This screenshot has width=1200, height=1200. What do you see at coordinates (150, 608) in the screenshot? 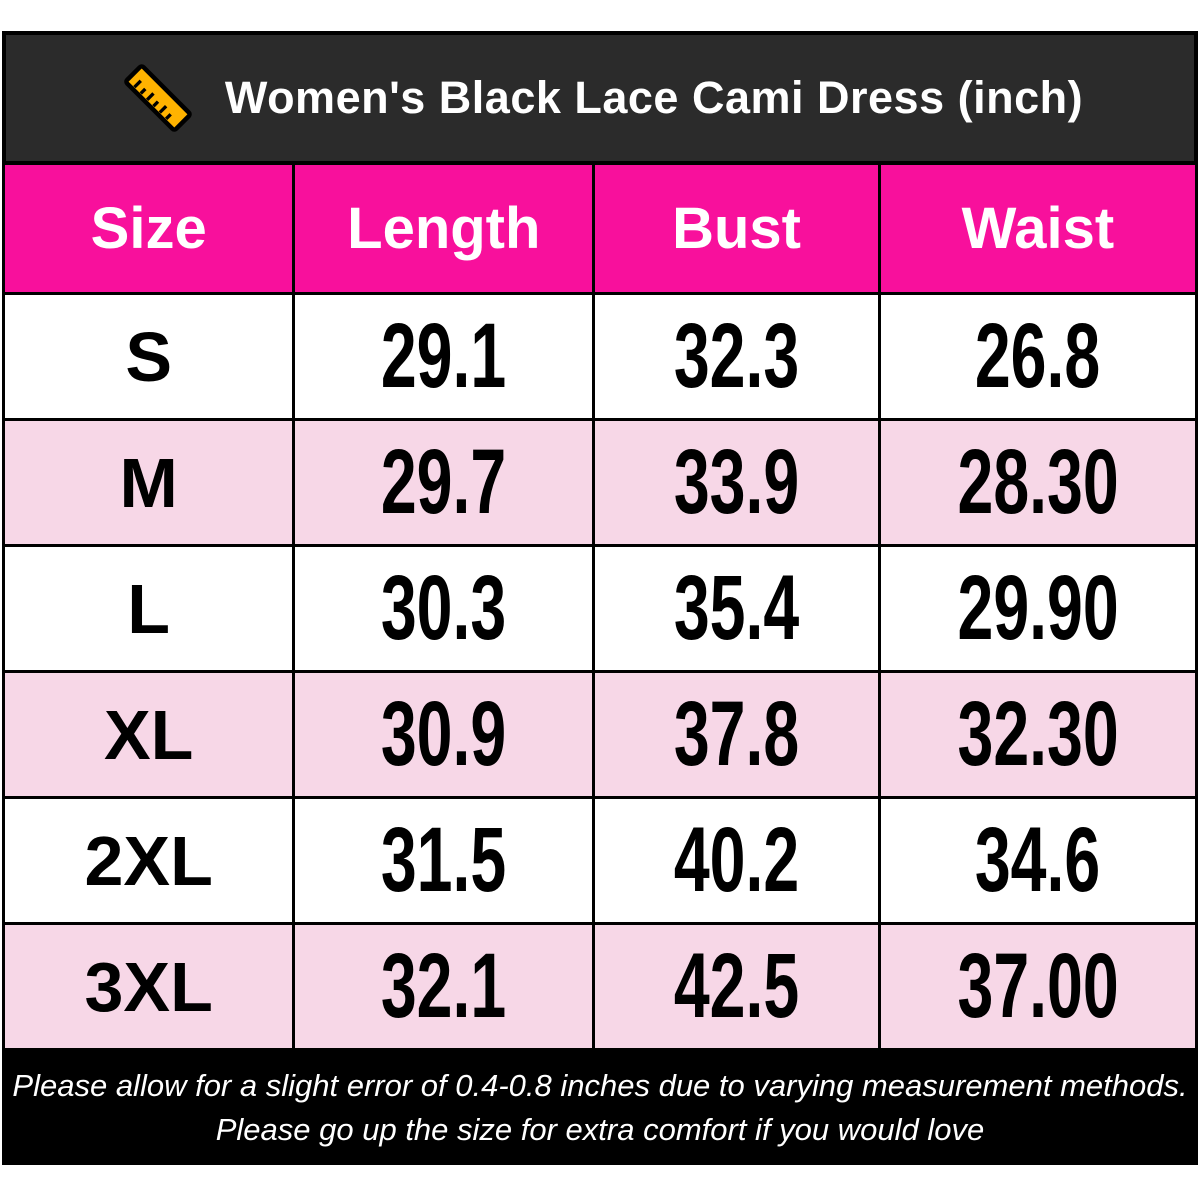
I see `size-value: L` at bounding box center [150, 608].